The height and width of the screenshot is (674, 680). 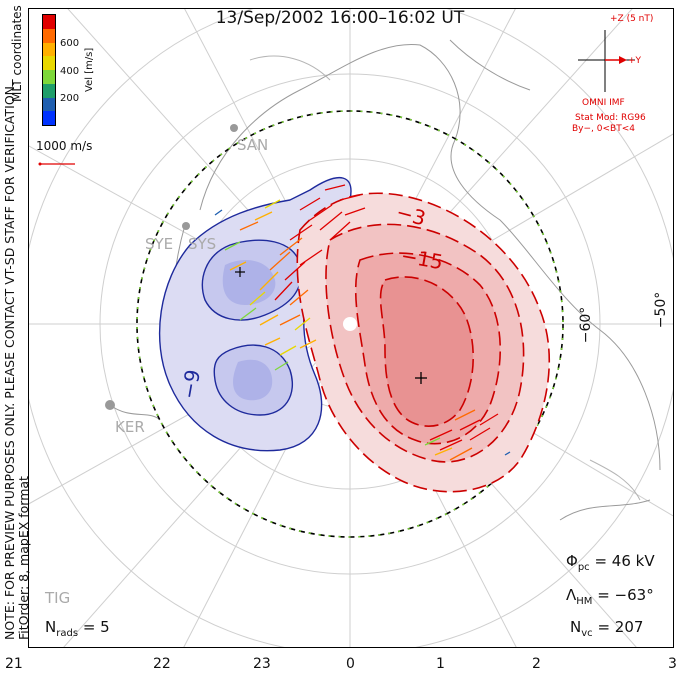 I want to click on plot-title: 13/Sep/2002 16:00–16:02 UT, so click(x=340, y=18).